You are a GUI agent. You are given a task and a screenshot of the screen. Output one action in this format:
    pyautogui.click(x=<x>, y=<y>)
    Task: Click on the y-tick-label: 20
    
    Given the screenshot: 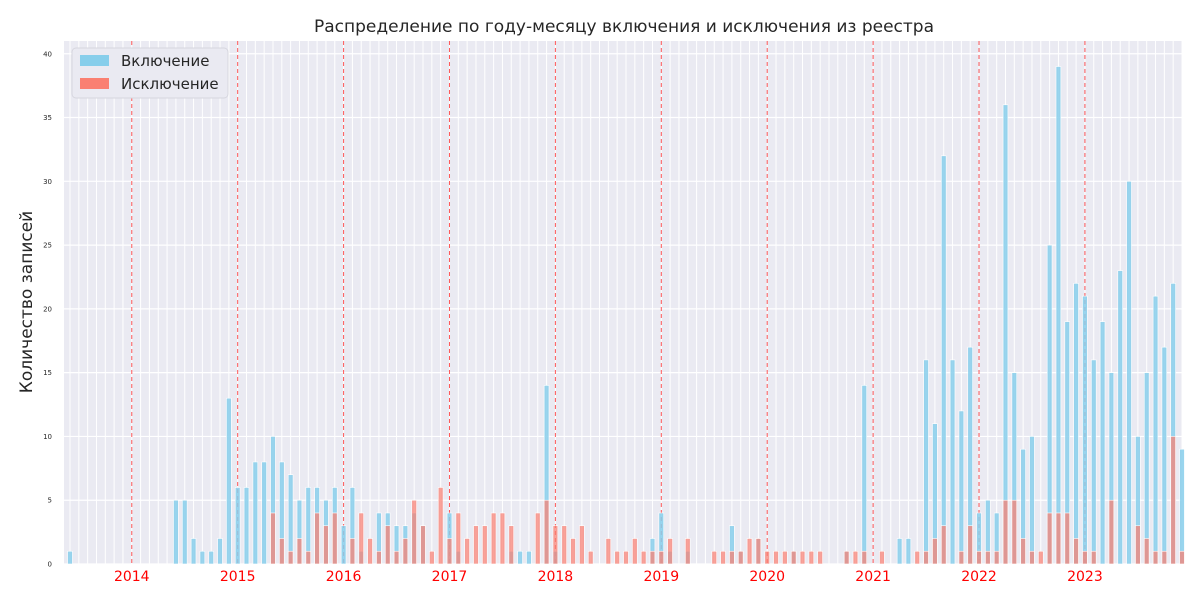 What is the action you would take?
    pyautogui.click(x=47, y=309)
    